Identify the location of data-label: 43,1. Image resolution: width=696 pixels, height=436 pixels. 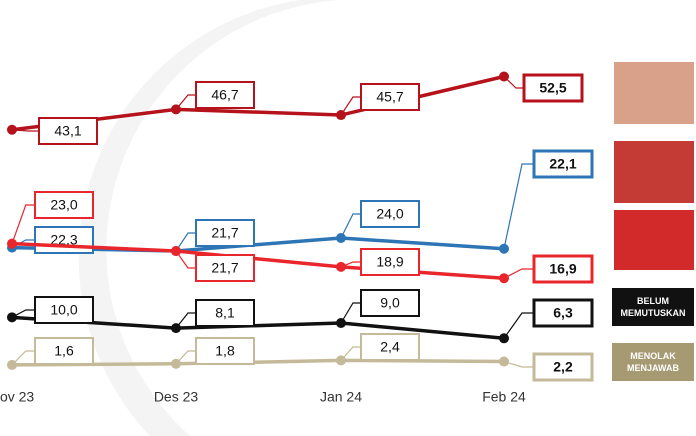
(67, 131).